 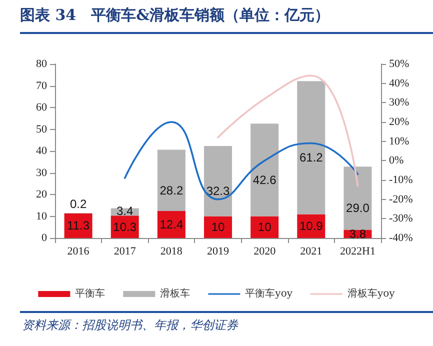 What do you see at coordinates (90, 294) in the screenshot?
I see `legend-label: 平衡车` at bounding box center [90, 294].